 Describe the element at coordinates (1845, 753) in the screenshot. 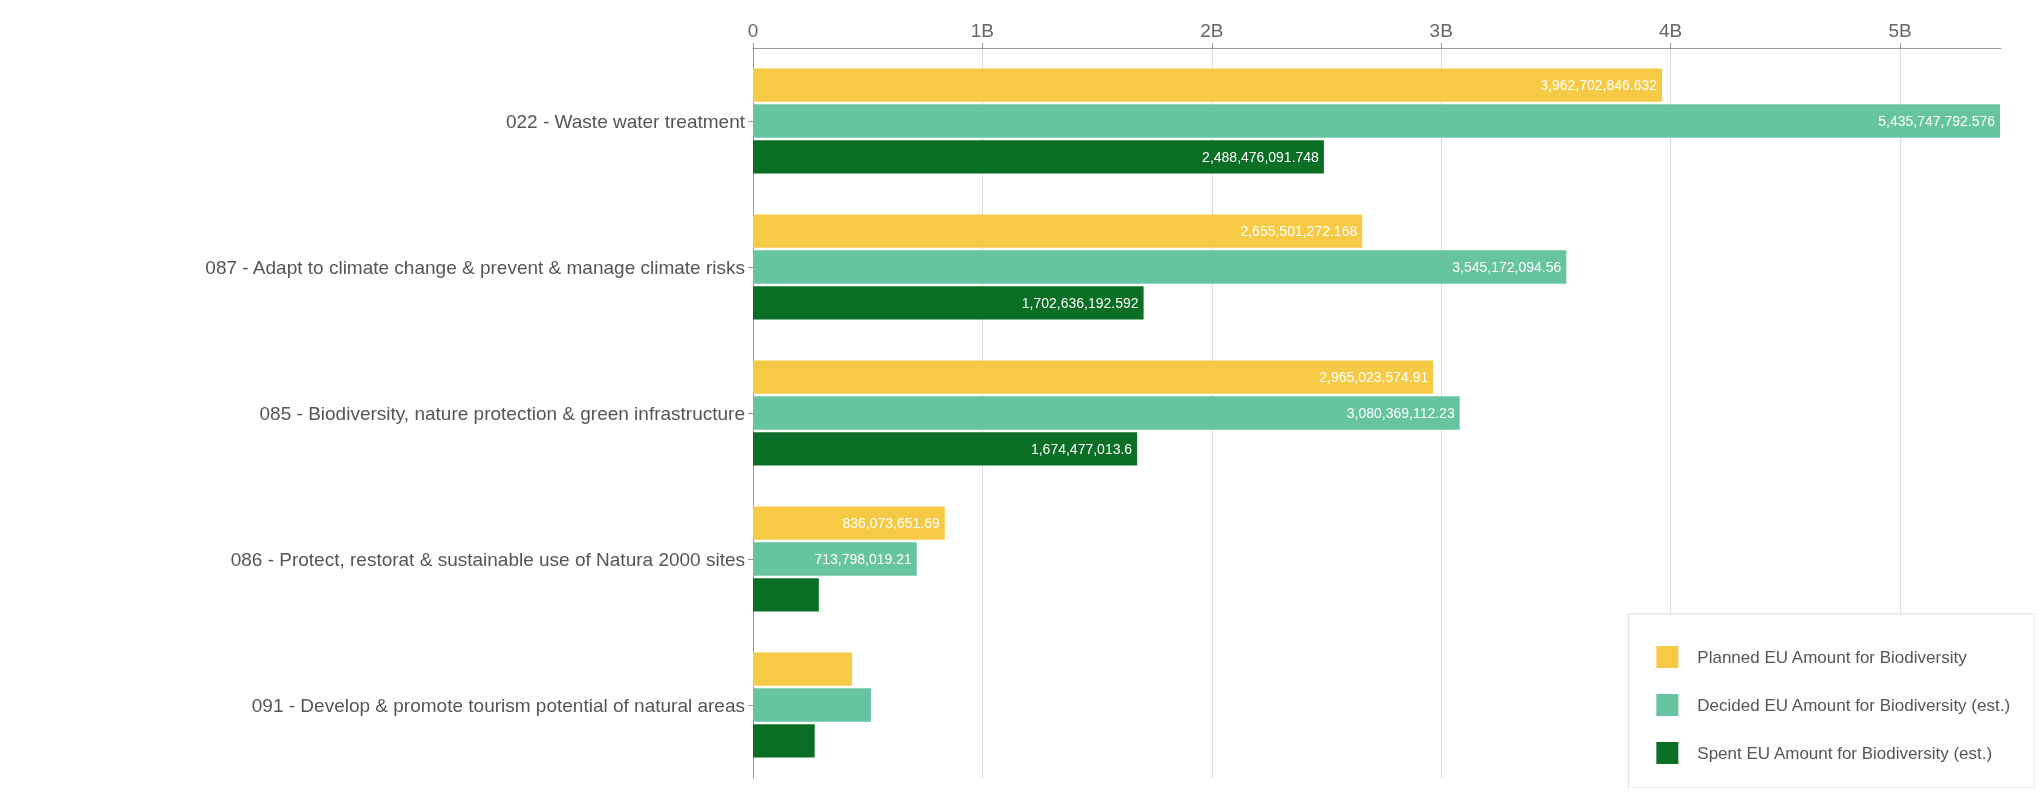

I see `legend-label: Spent EU Amount for Biodiversity (est.)` at that location.